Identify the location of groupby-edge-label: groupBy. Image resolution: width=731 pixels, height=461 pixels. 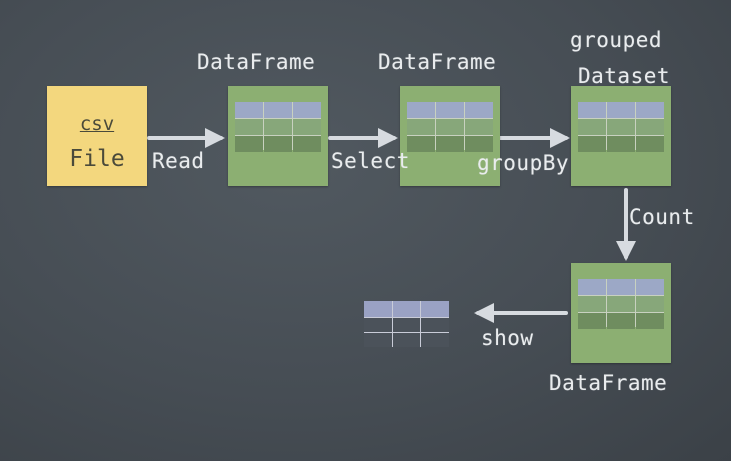
(523, 163).